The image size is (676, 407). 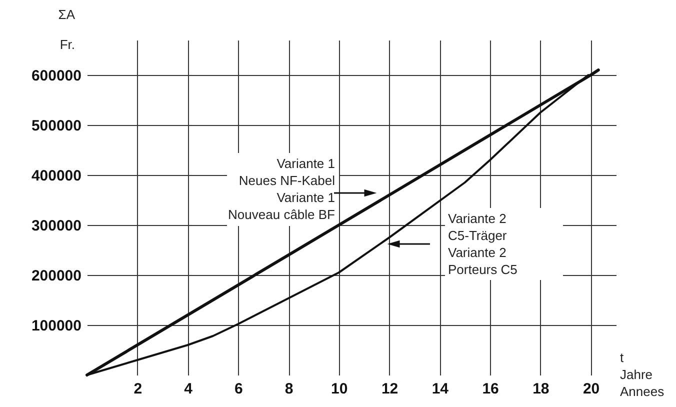 What do you see at coordinates (282, 189) in the screenshot?
I see `annotation: Variante 1 Neues NF-Kabel Variante 1 Nouveau câble BF` at bounding box center [282, 189].